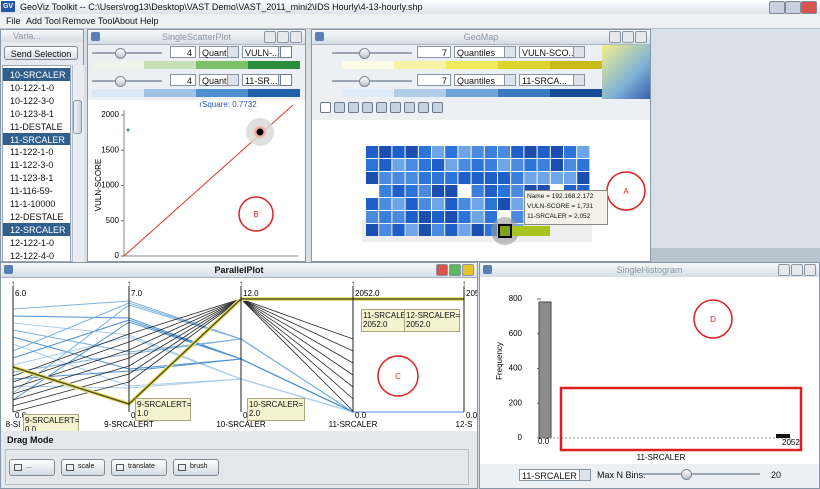 This screenshot has height=489, width=820. I want to click on menu-item: Remove Tool, so click(88, 21).